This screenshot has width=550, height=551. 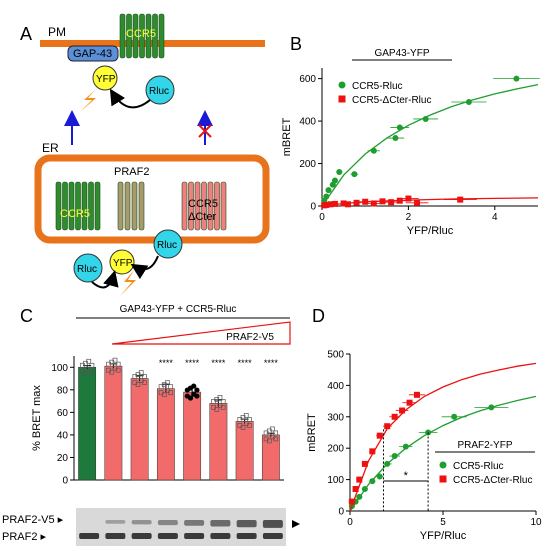 I want to click on x-tick-label: 0, so click(x=350, y=522).